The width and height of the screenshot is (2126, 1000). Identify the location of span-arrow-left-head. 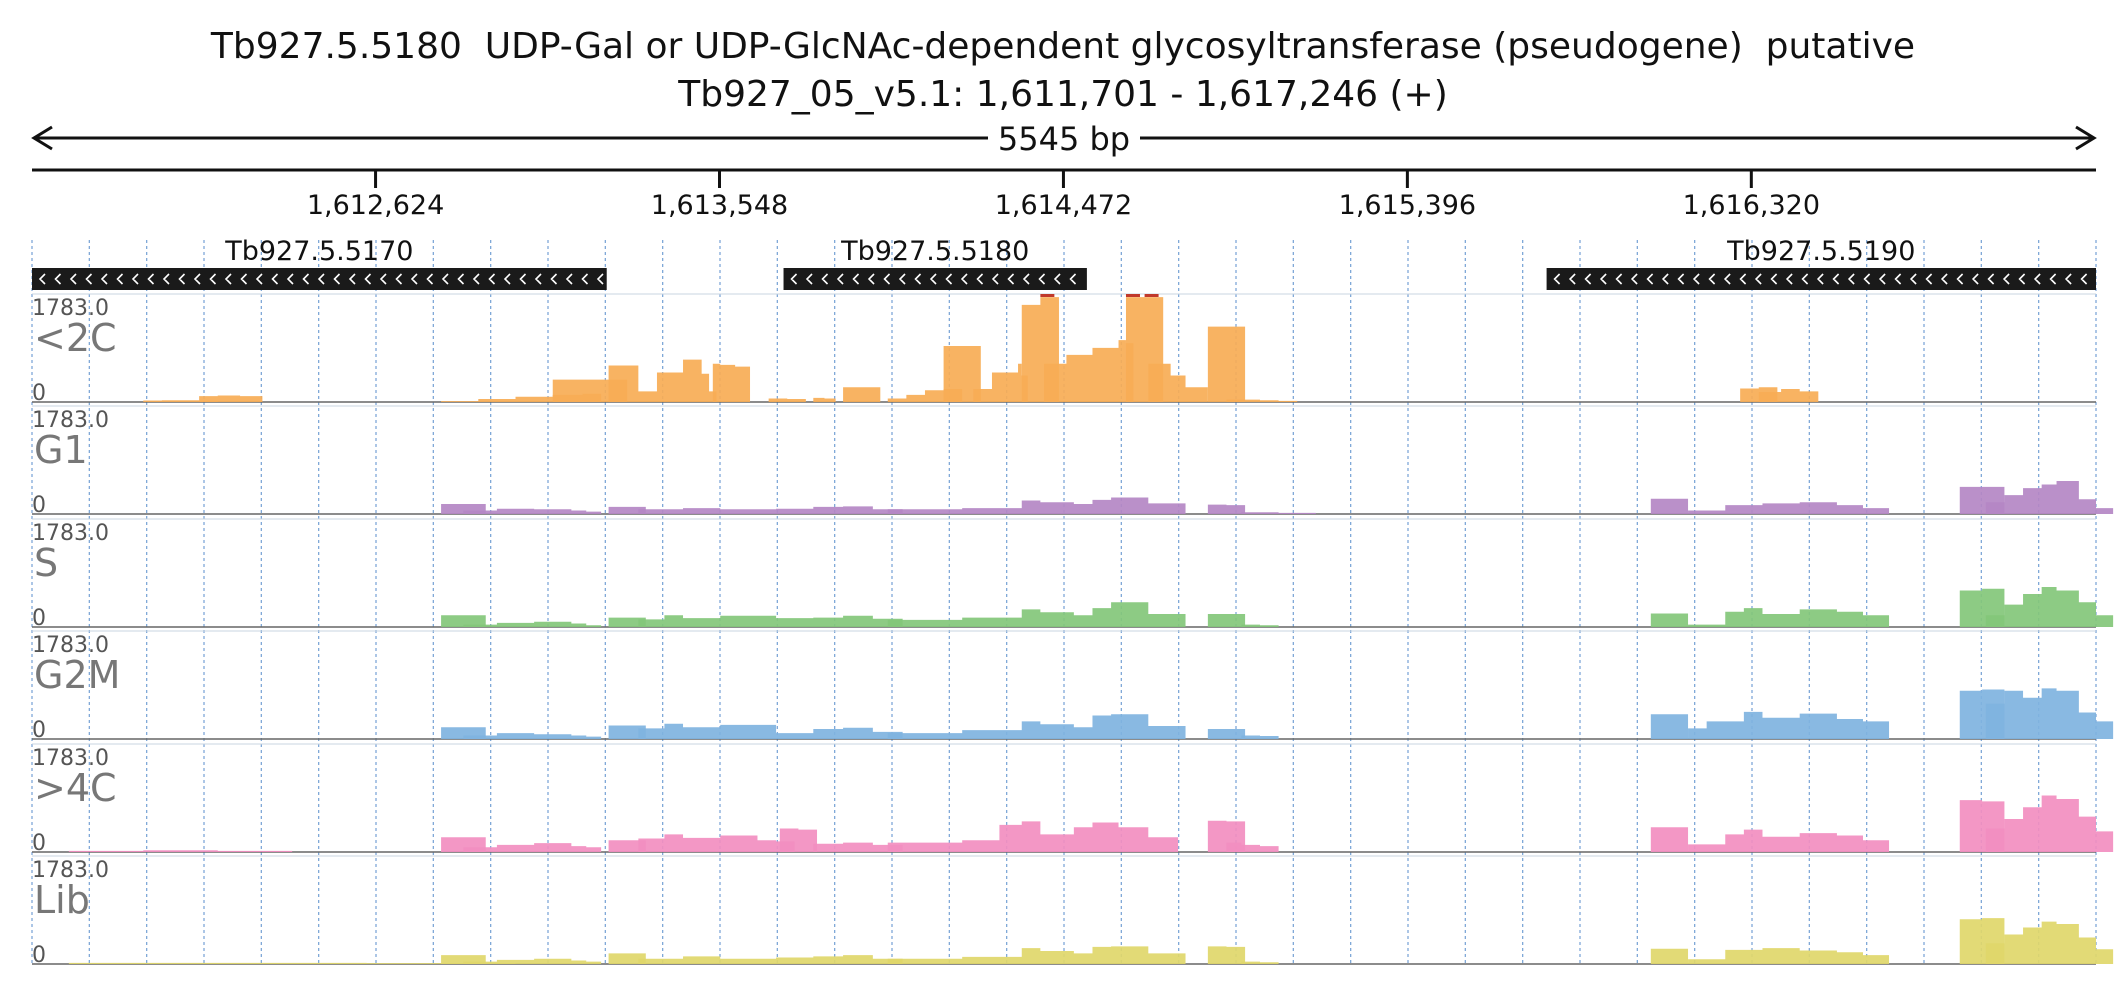
(42, 138).